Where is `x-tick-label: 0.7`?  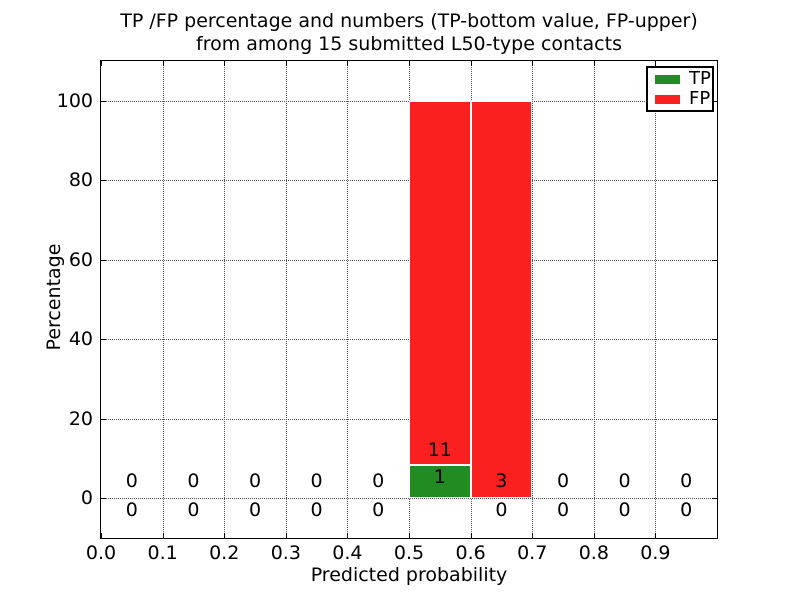
x-tick-label: 0.7 is located at coordinates (532, 553).